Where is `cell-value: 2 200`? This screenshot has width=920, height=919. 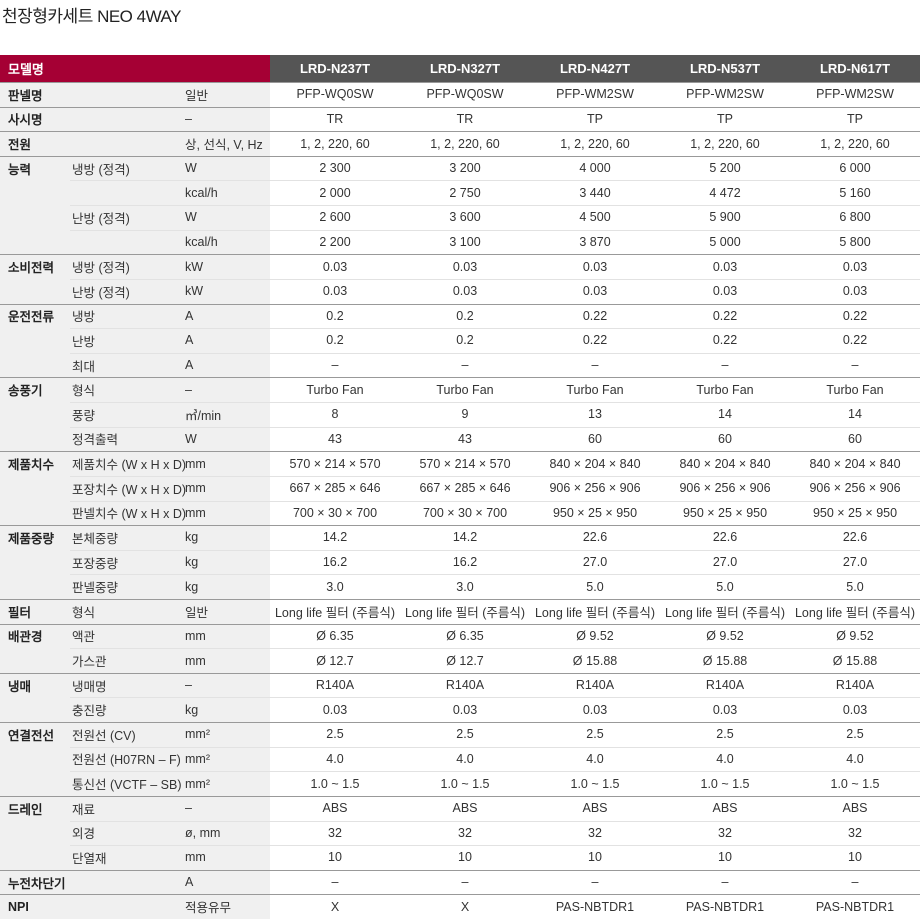
cell-value: 2 200 is located at coordinates (335, 242).